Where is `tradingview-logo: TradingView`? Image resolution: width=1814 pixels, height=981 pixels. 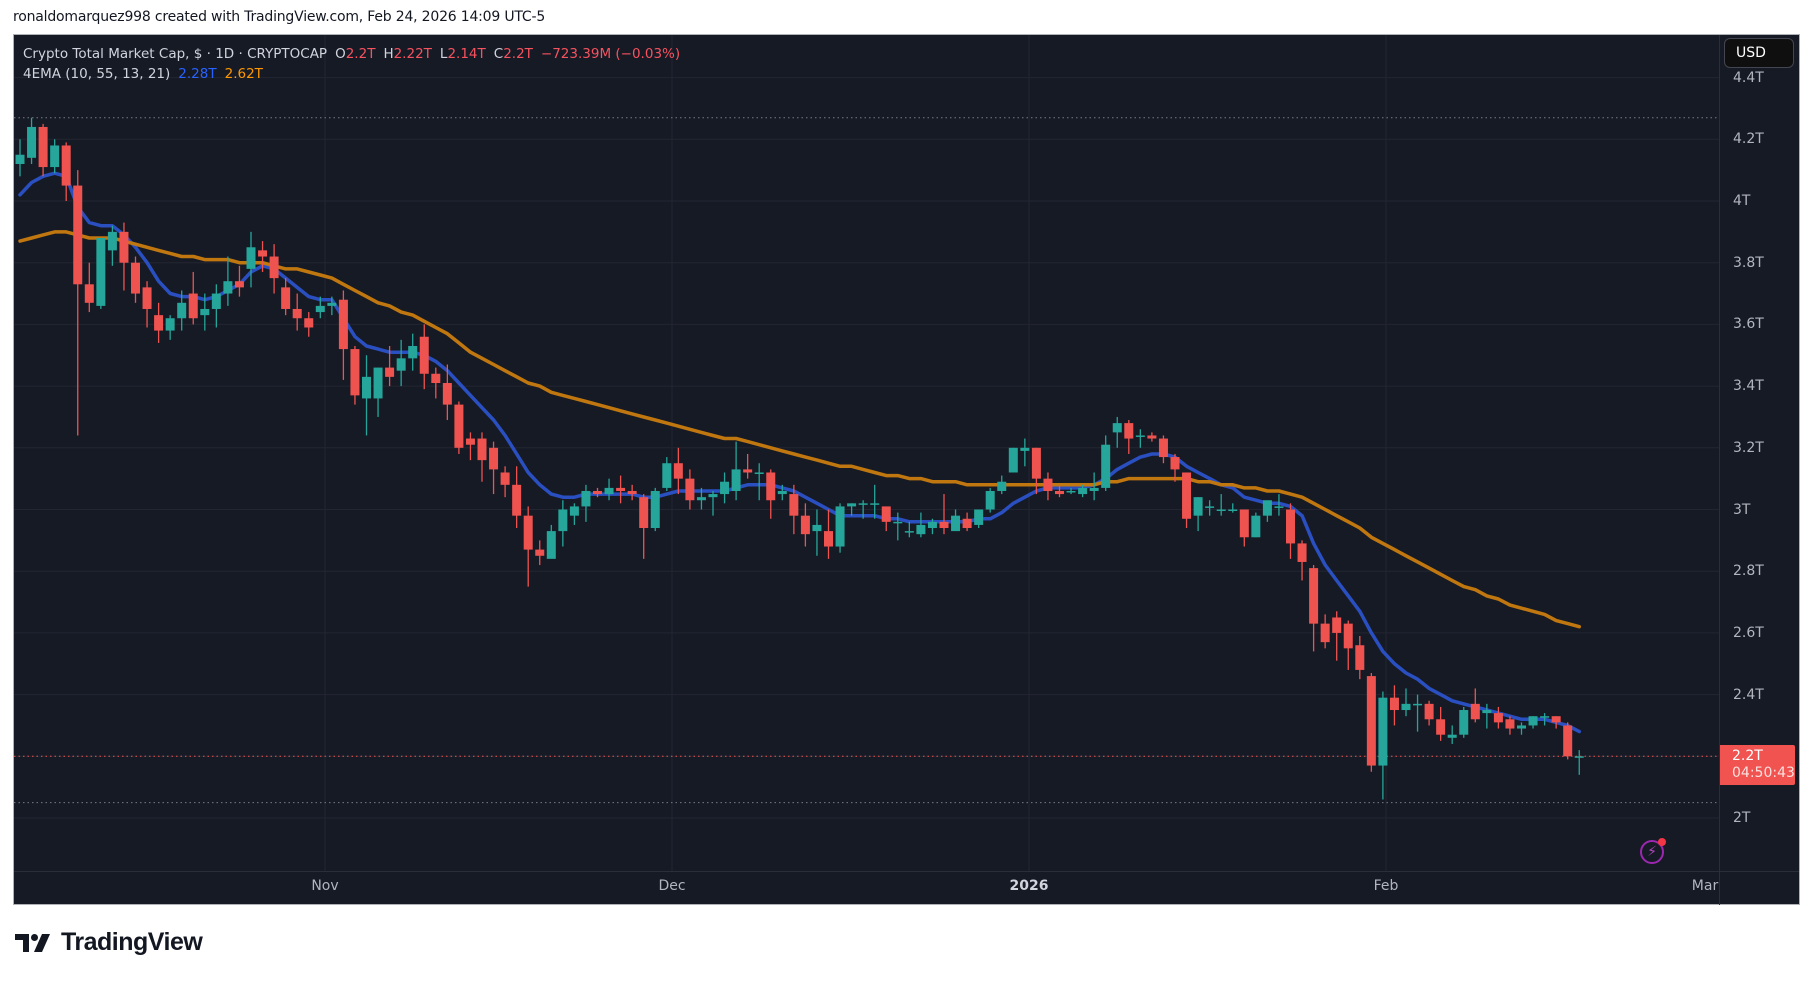 tradingview-logo: TradingView is located at coordinates (109, 942).